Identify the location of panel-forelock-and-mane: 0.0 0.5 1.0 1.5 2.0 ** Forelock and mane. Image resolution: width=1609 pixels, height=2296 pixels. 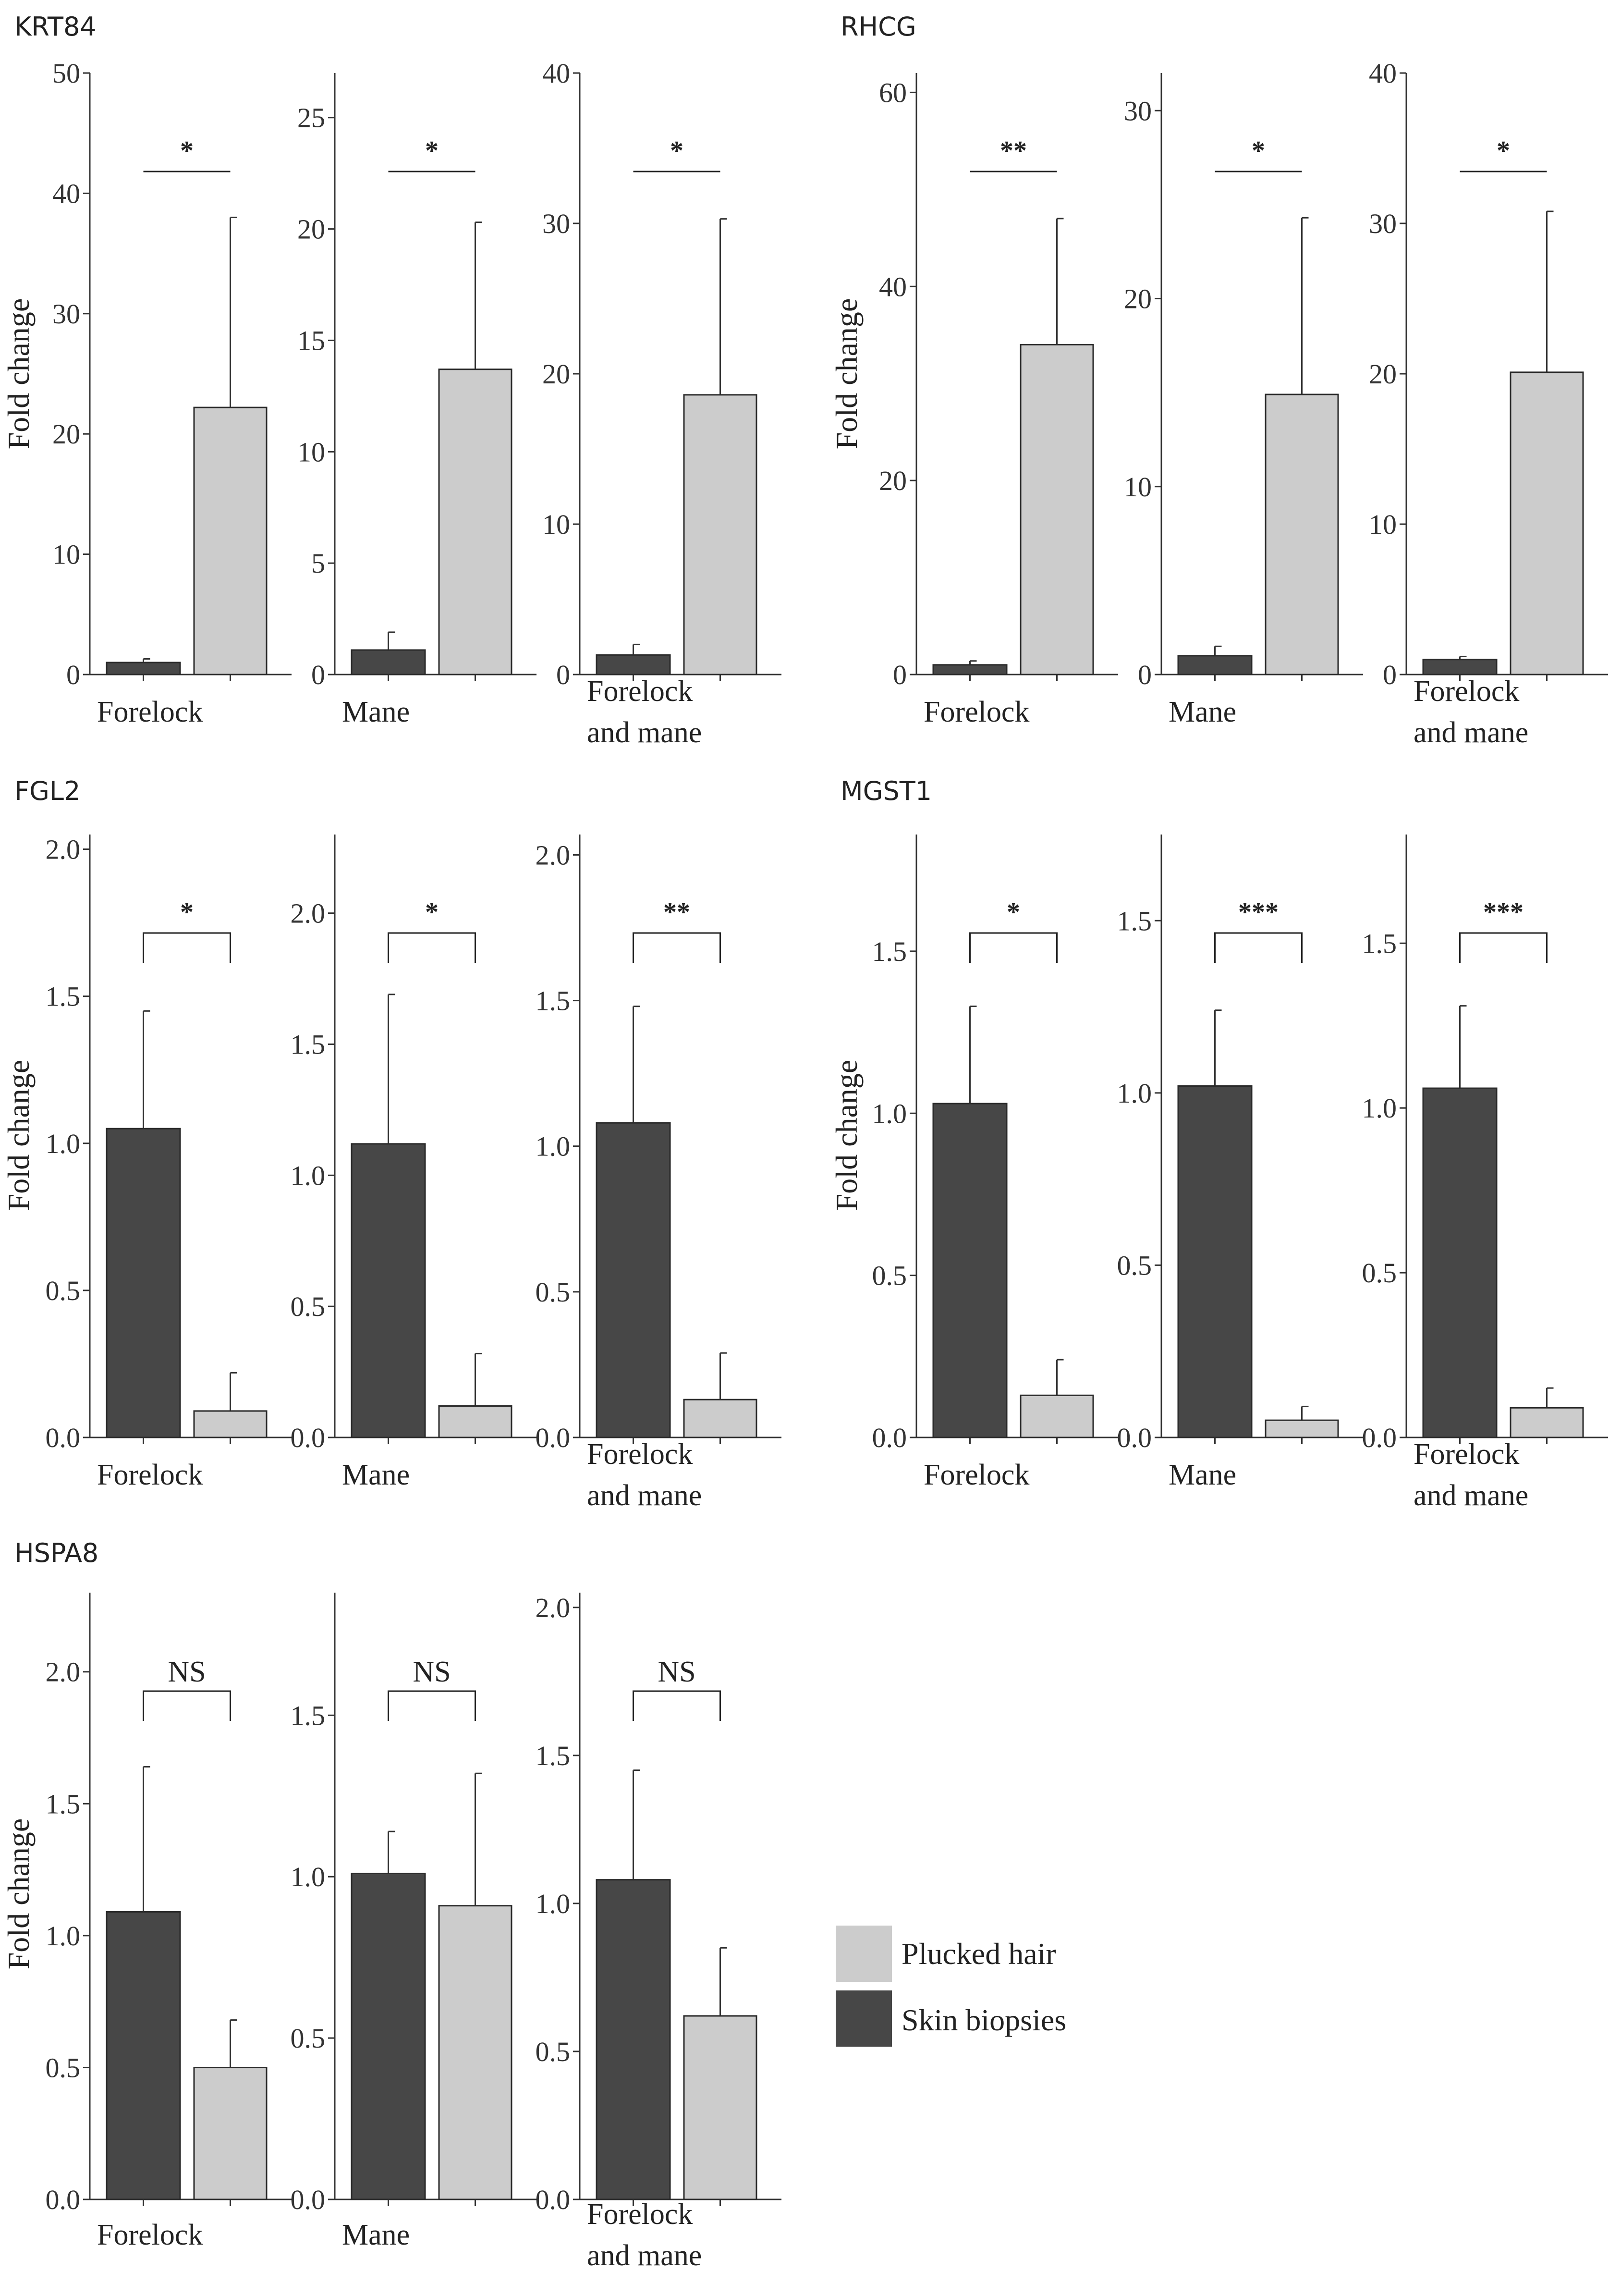
(658, 1173).